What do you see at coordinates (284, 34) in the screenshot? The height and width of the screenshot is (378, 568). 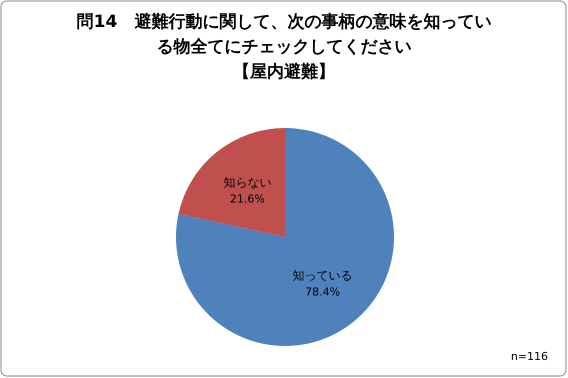 I see `chart-title: 問14 避難行動に関して、次の事柄の意味を知っている物全てにチェックしてください` at bounding box center [284, 34].